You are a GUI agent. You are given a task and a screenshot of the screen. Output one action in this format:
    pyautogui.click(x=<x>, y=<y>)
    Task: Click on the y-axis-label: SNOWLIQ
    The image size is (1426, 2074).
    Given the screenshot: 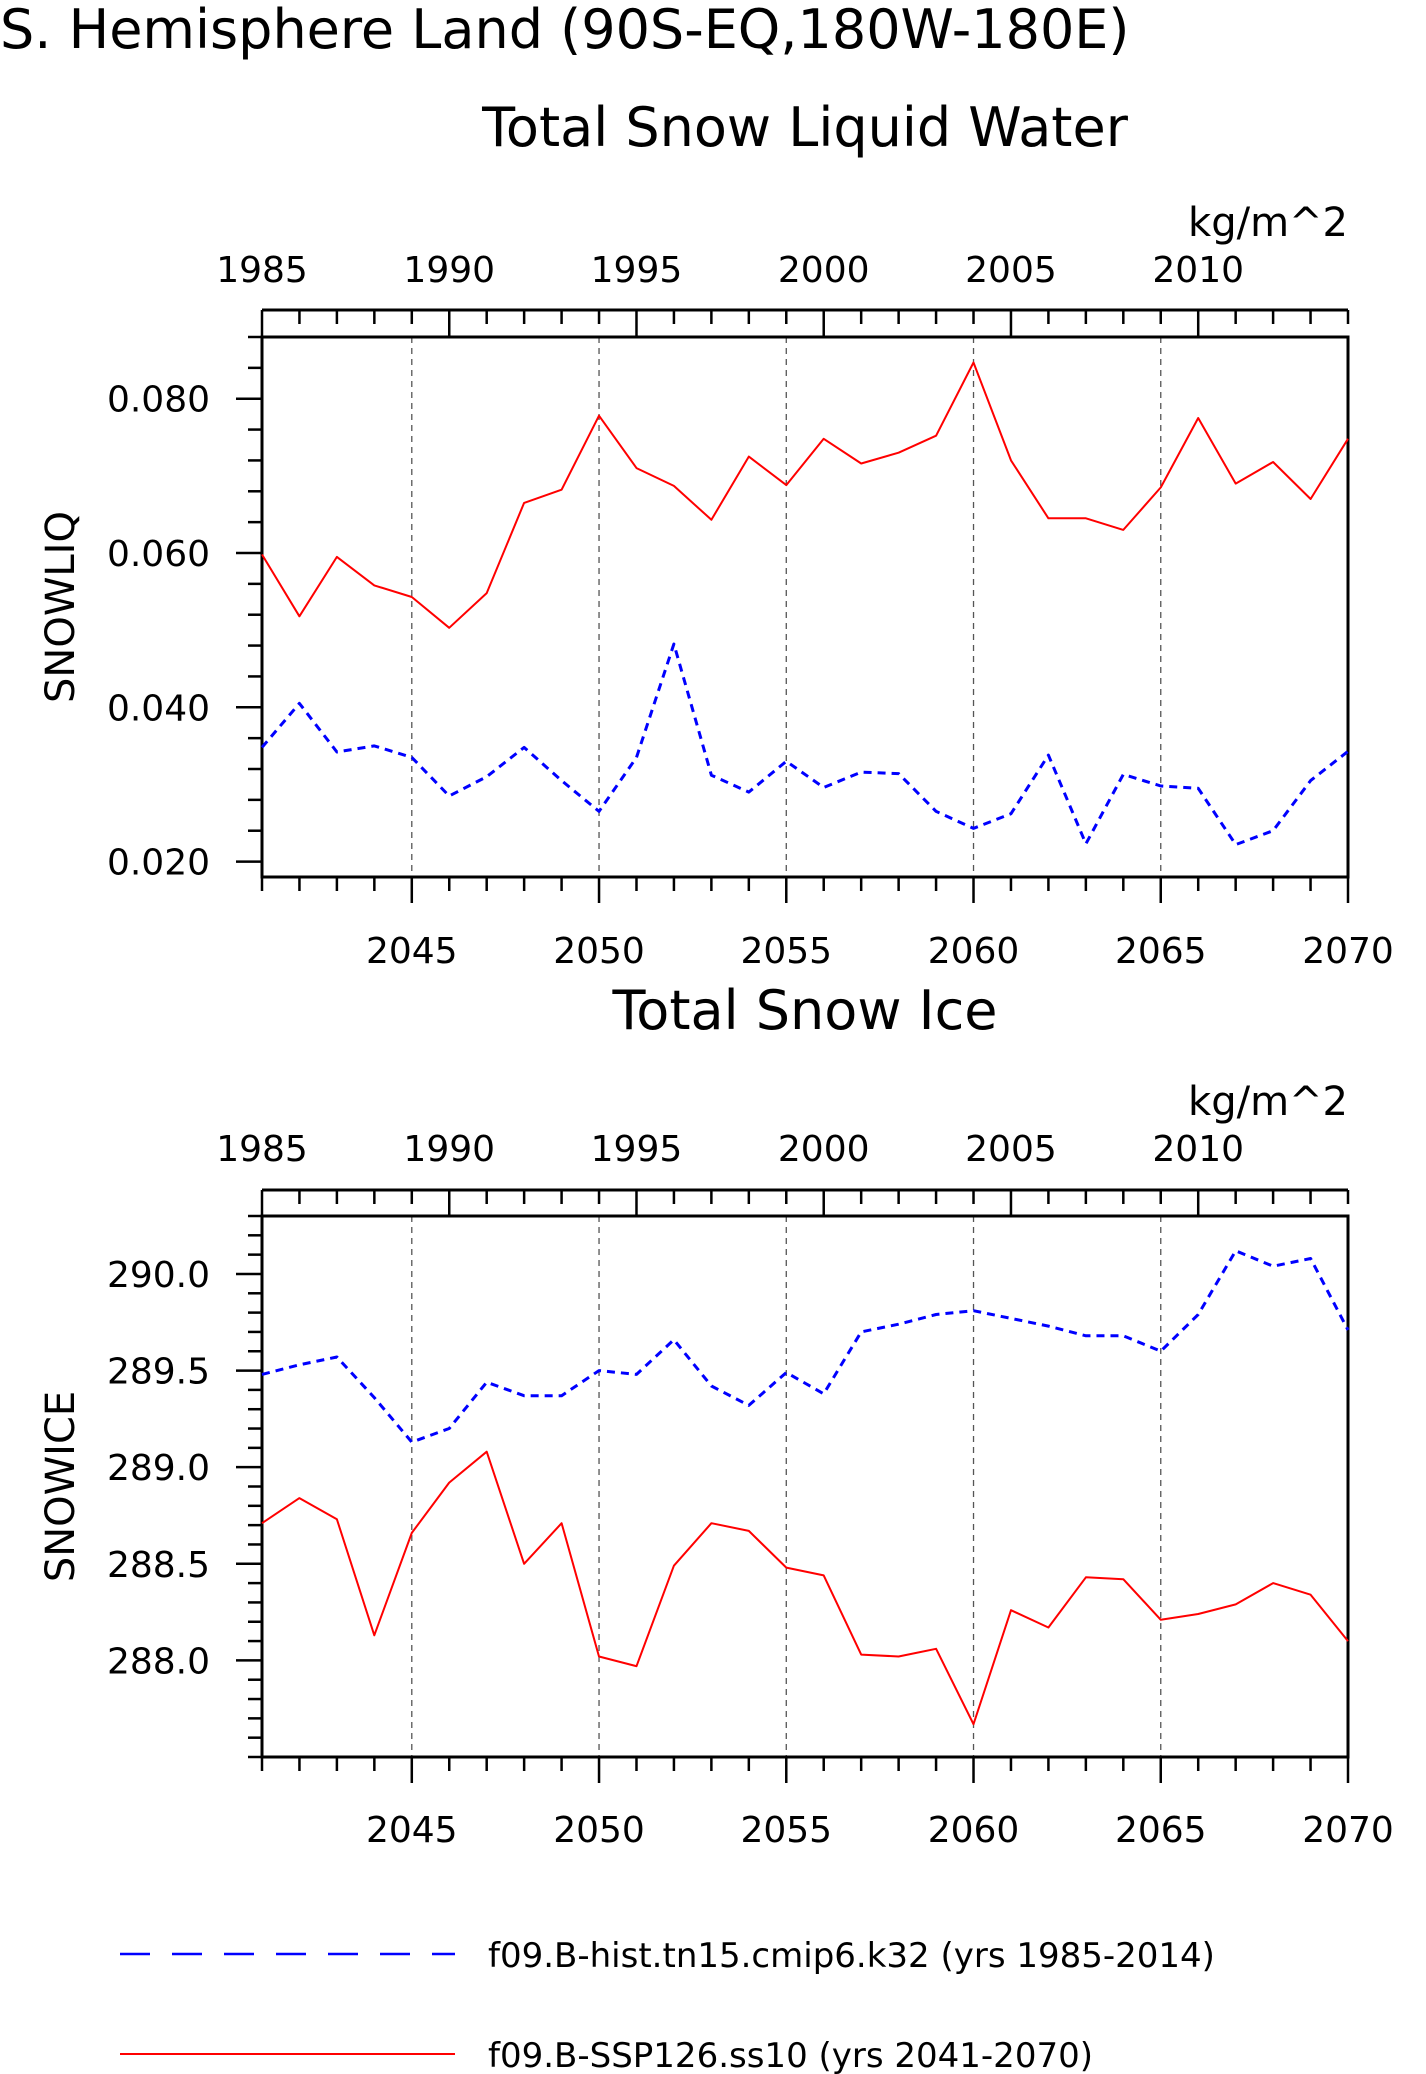 What is the action you would take?
    pyautogui.click(x=61, y=607)
    